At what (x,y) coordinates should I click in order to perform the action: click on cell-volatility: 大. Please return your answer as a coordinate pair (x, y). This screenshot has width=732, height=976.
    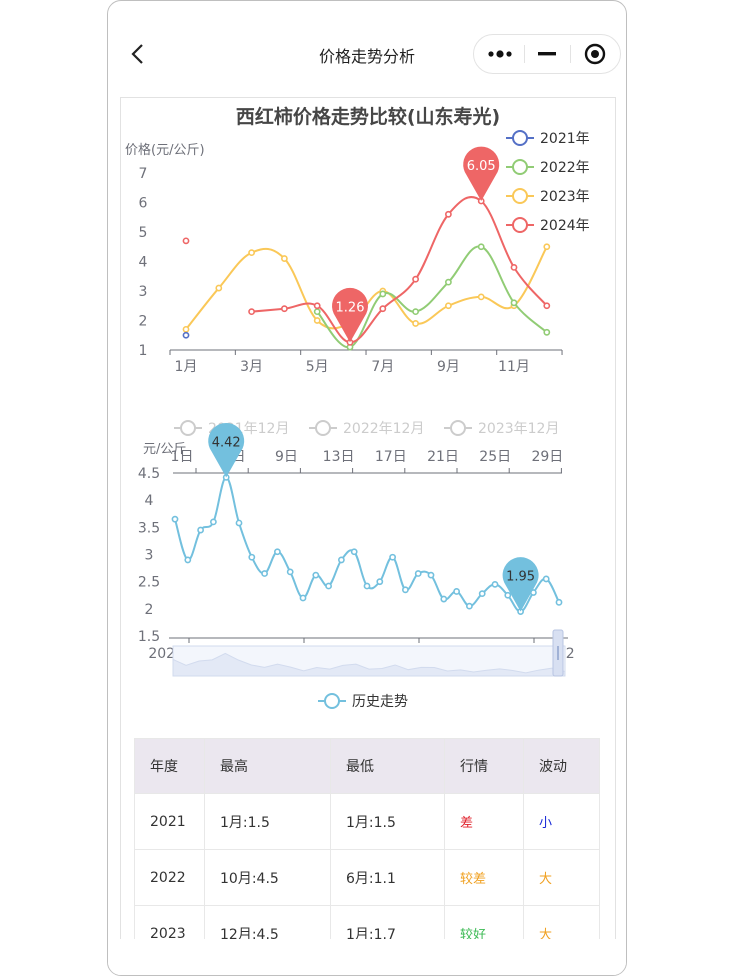
    Looking at the image, I should click on (561, 877).